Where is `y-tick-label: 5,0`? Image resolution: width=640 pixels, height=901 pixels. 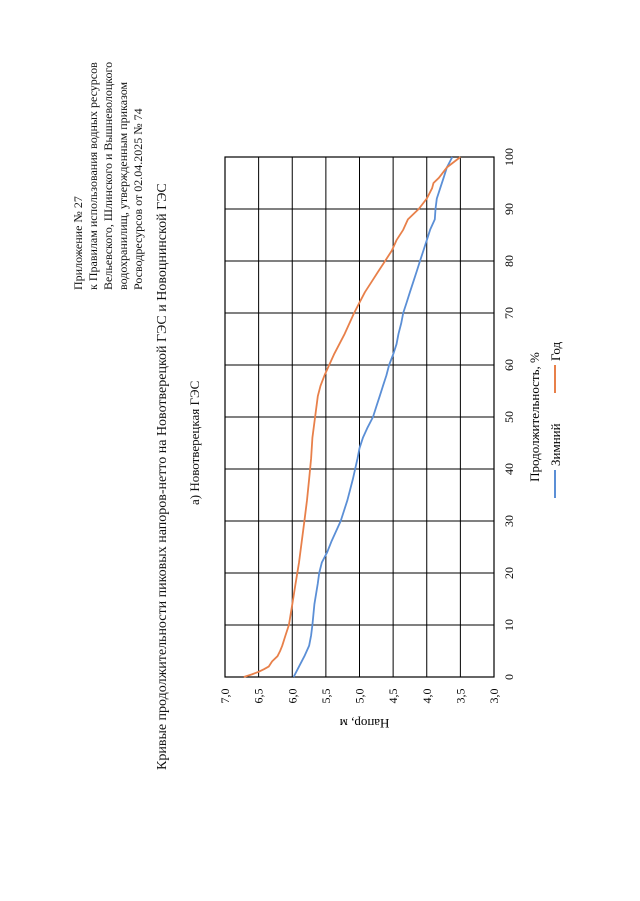
y-tick-label: 5,0 is located at coordinates (360, 696).